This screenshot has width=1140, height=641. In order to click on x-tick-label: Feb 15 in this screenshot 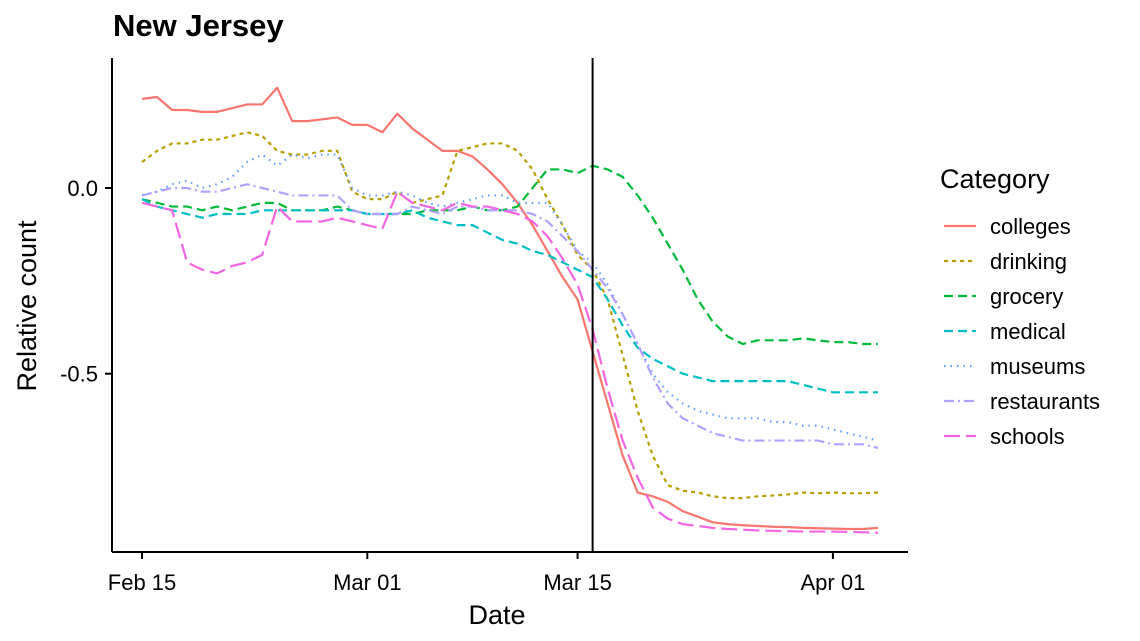, I will do `click(142, 582)`.